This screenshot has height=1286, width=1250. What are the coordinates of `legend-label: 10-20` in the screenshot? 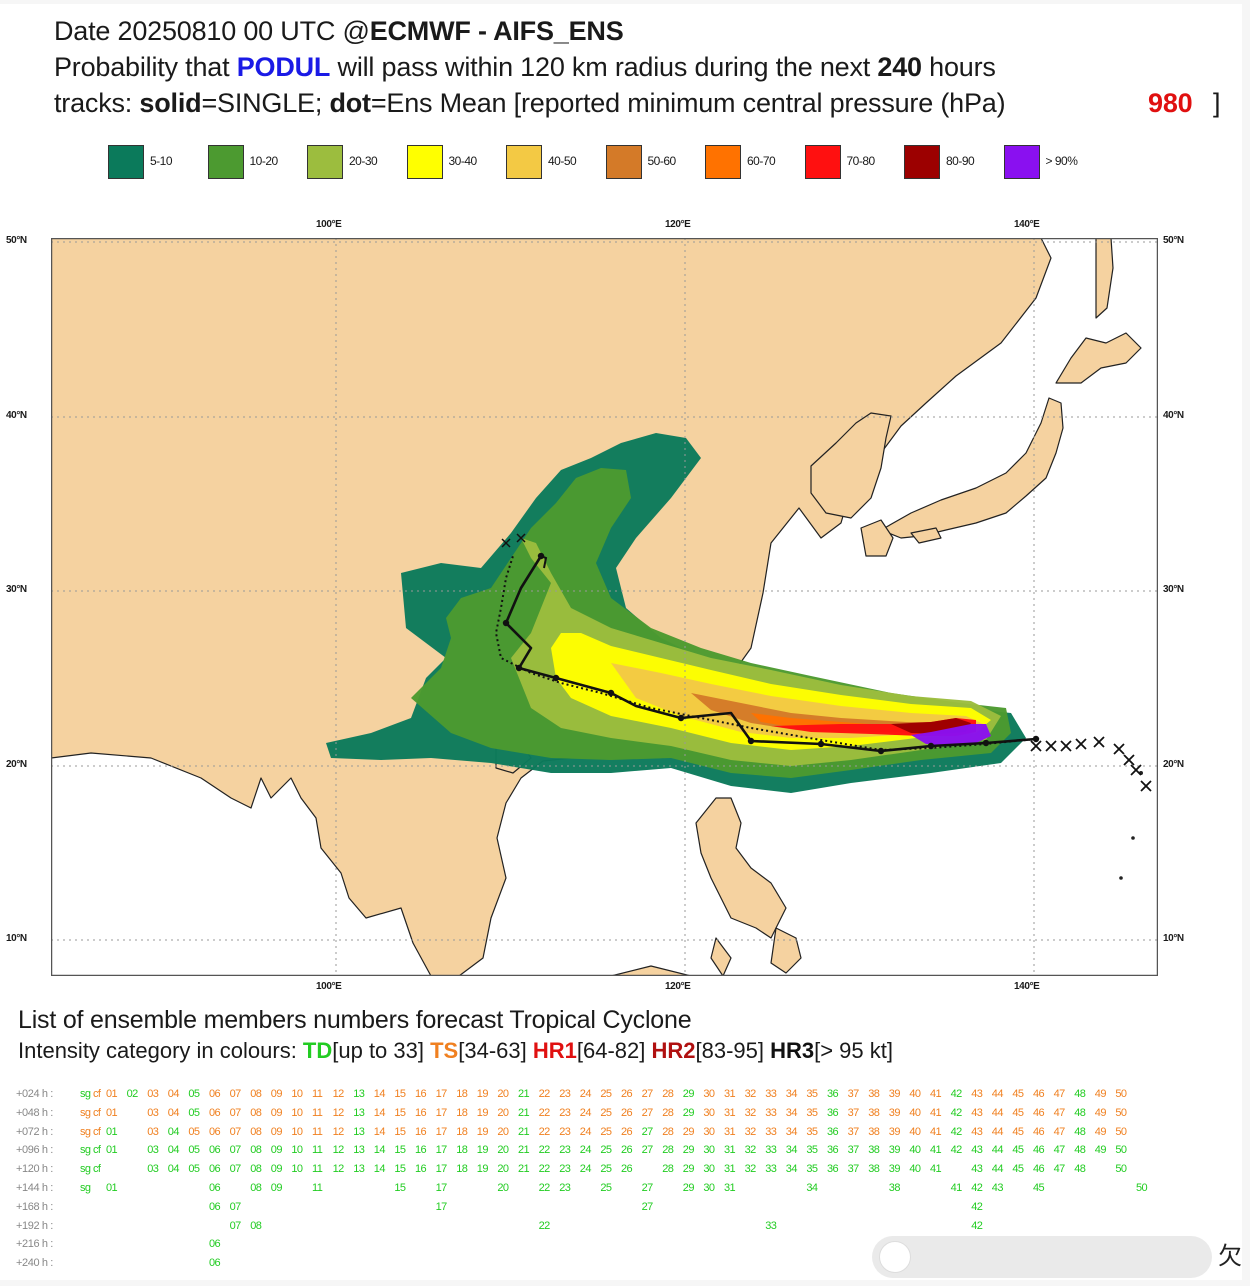 It's located at (264, 161).